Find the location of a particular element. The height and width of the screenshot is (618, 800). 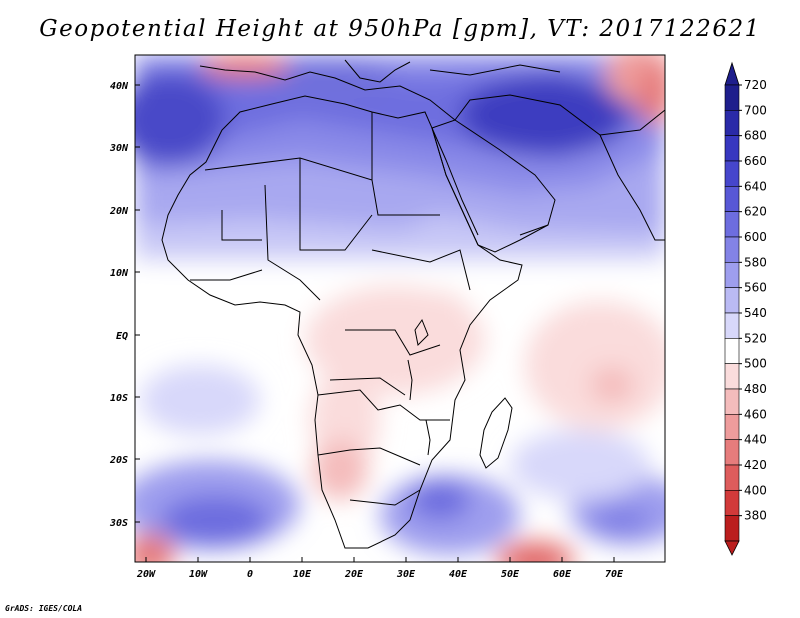

lat-label-40n: 40N is located at coordinates (119, 86).